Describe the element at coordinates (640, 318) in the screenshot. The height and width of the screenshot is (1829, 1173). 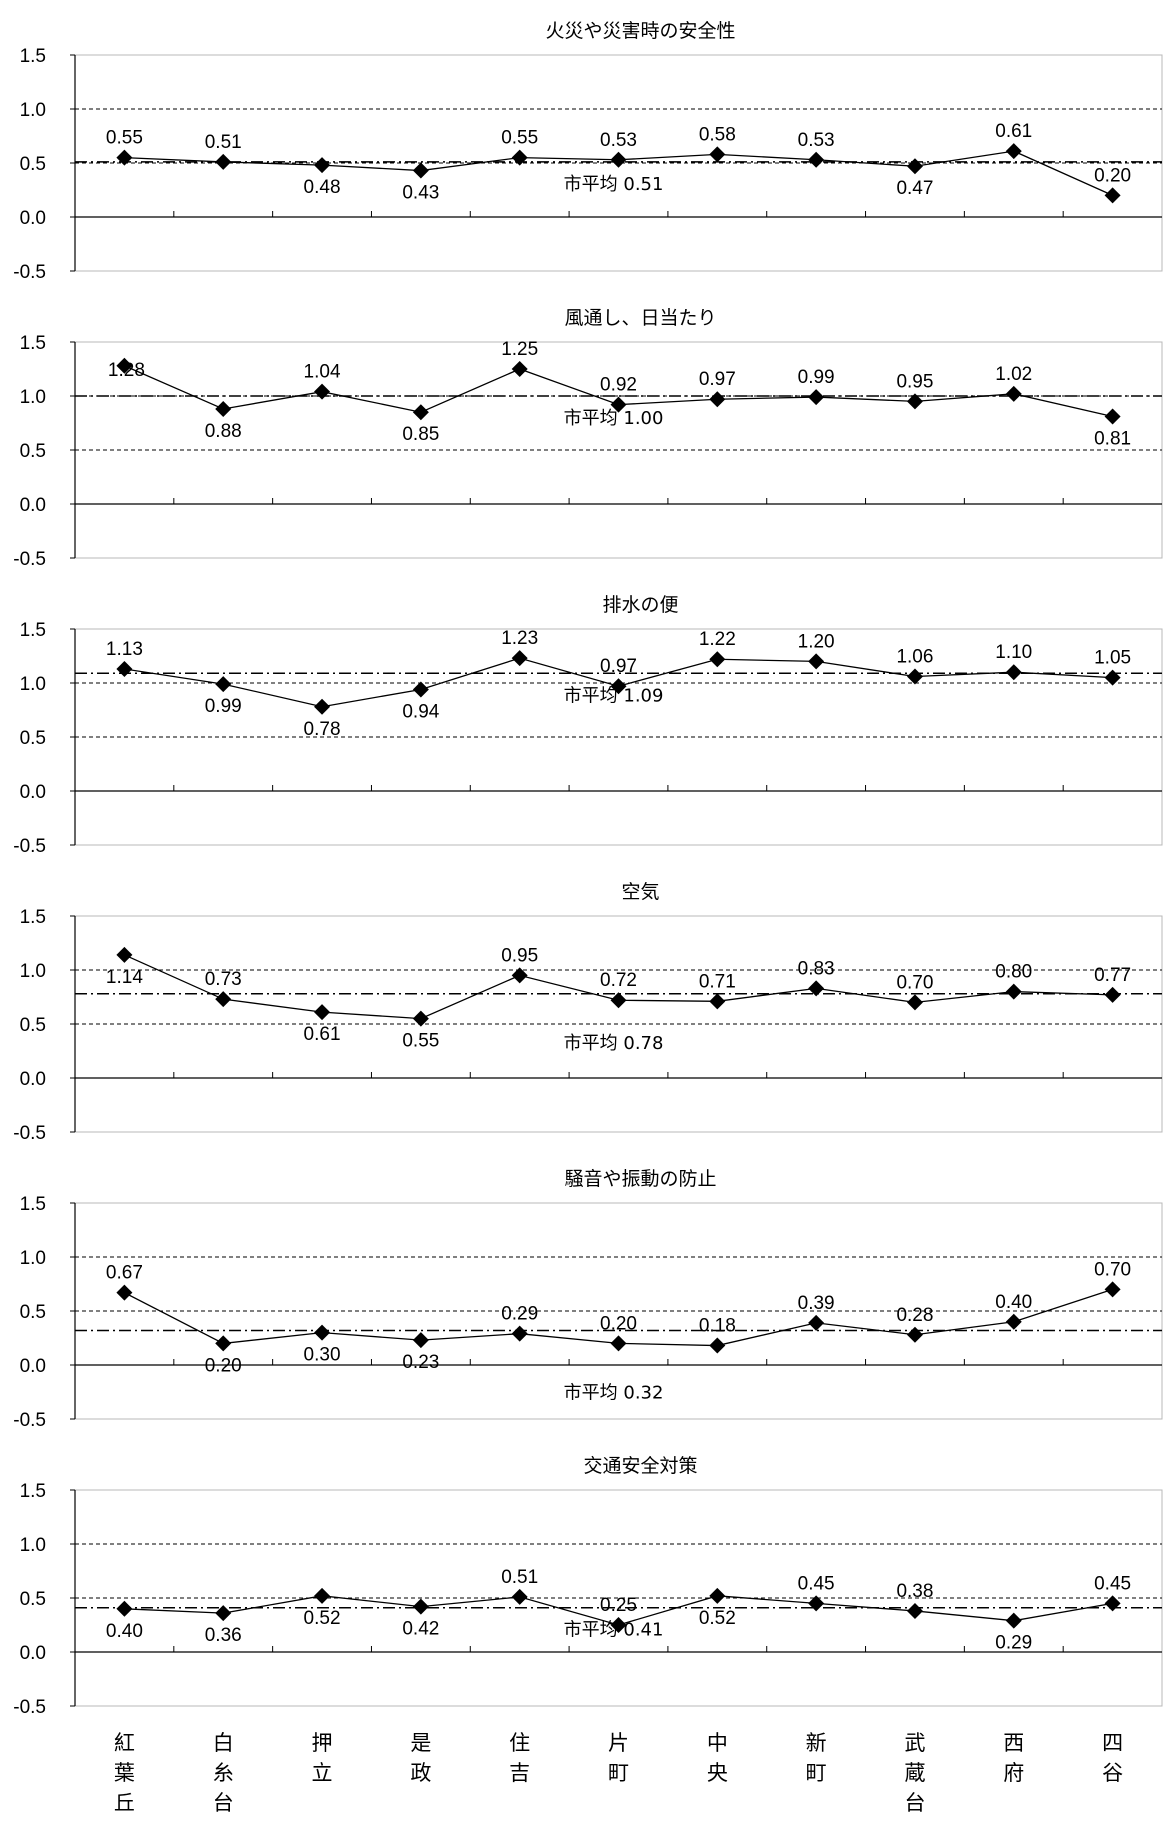
I see `panel-title: 風通し、日当たり` at that location.